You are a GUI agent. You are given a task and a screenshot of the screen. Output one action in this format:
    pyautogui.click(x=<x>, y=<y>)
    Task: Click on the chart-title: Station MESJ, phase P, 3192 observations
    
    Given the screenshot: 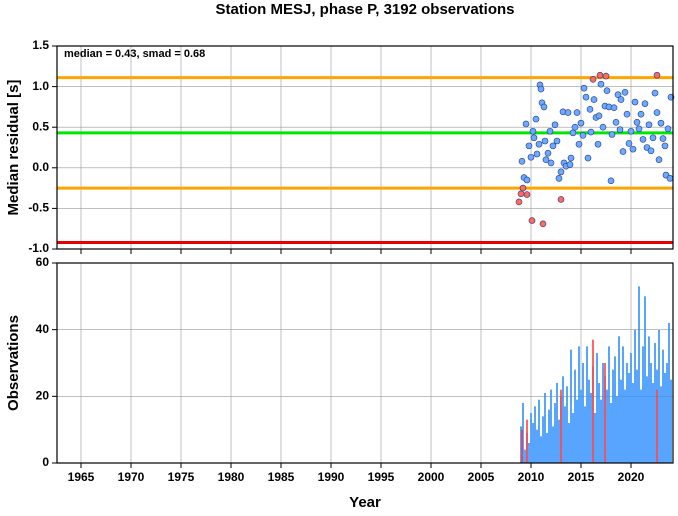 What is the action you would take?
    pyautogui.click(x=364, y=9)
    